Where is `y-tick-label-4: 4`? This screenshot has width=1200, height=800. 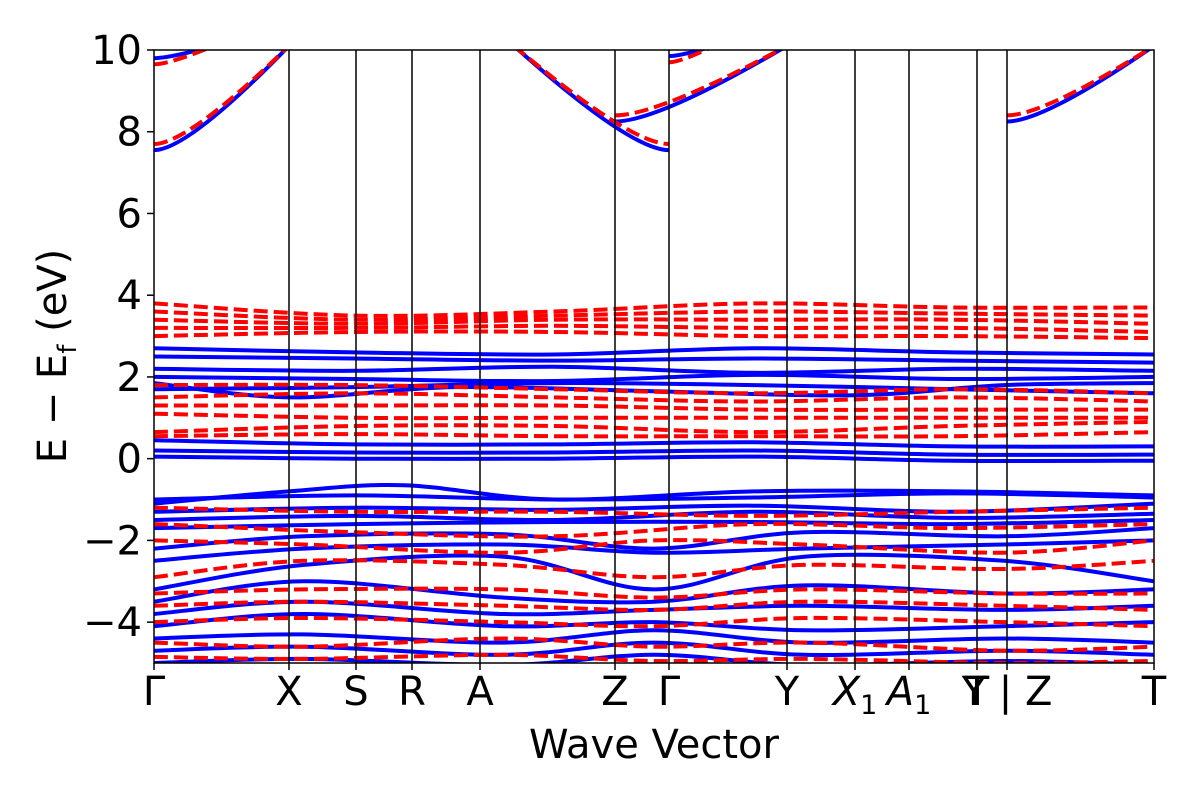 y-tick-label-4: 4 is located at coordinates (129, 296).